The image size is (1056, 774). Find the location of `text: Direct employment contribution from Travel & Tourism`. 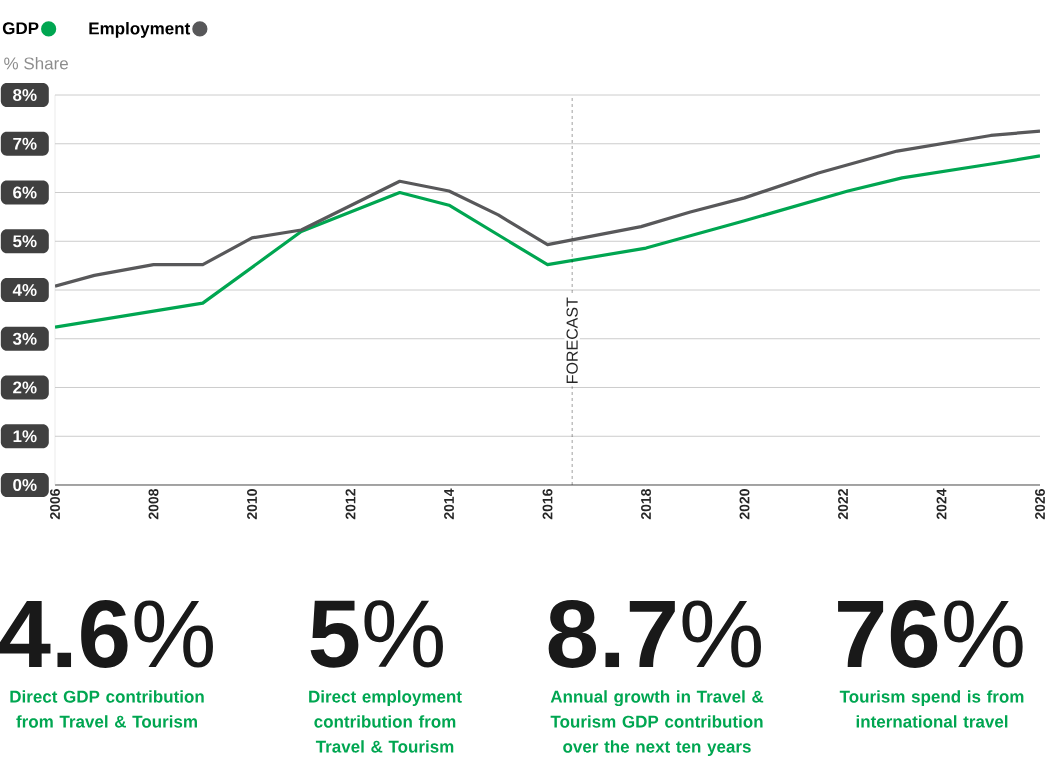

text: Direct employment contribution from Travel & Tourism is located at coordinates (385, 721).